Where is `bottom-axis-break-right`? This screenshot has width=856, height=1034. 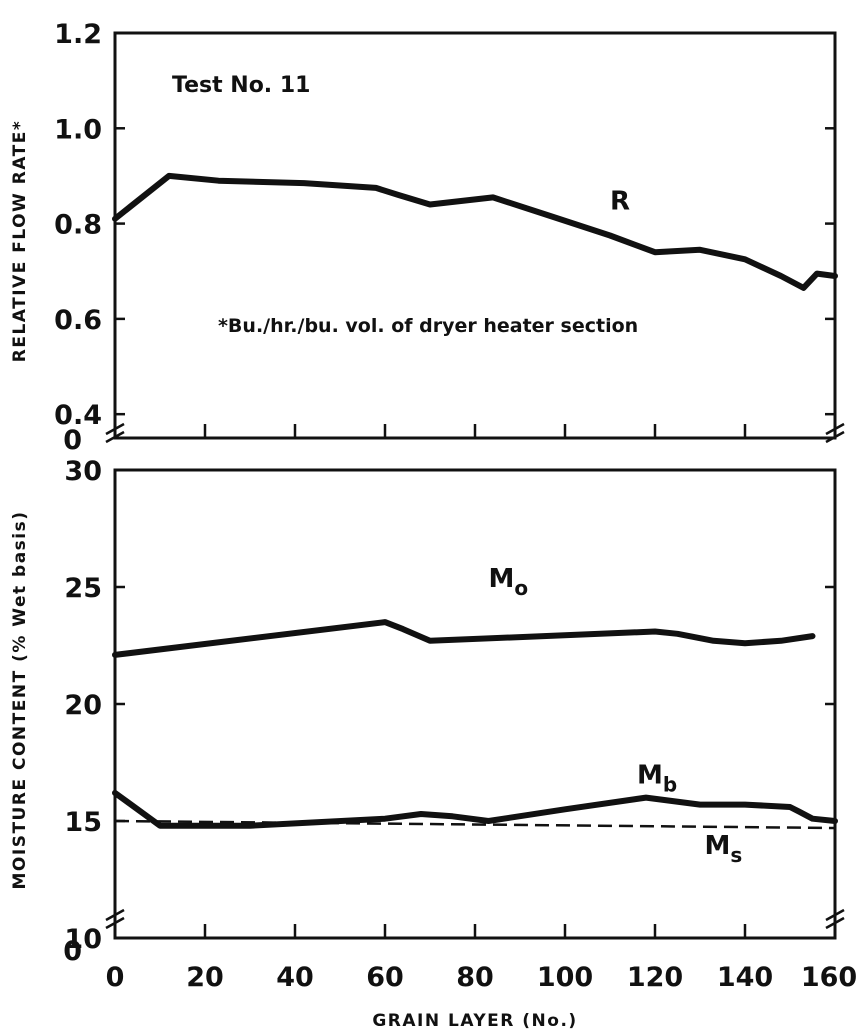
bottom-axis-break-right is located at coordinates (835, 919).